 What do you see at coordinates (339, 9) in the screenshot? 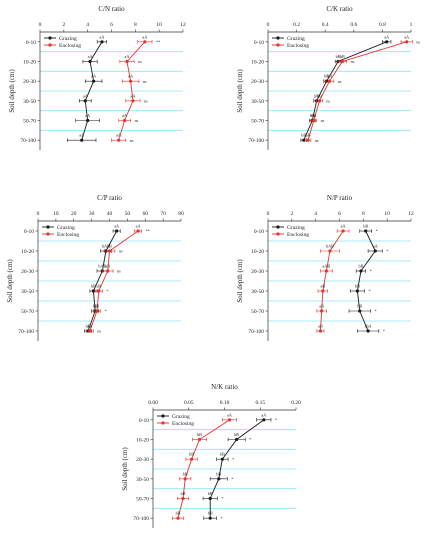
I see `chart-title: C/K ratio` at bounding box center [339, 9].